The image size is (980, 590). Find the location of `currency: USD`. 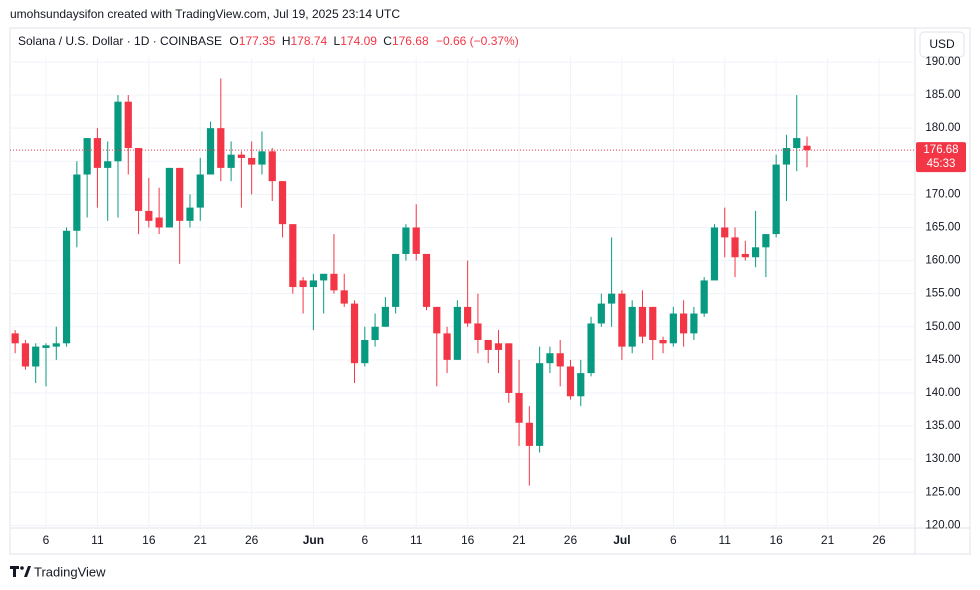

currency: USD is located at coordinates (942, 44).